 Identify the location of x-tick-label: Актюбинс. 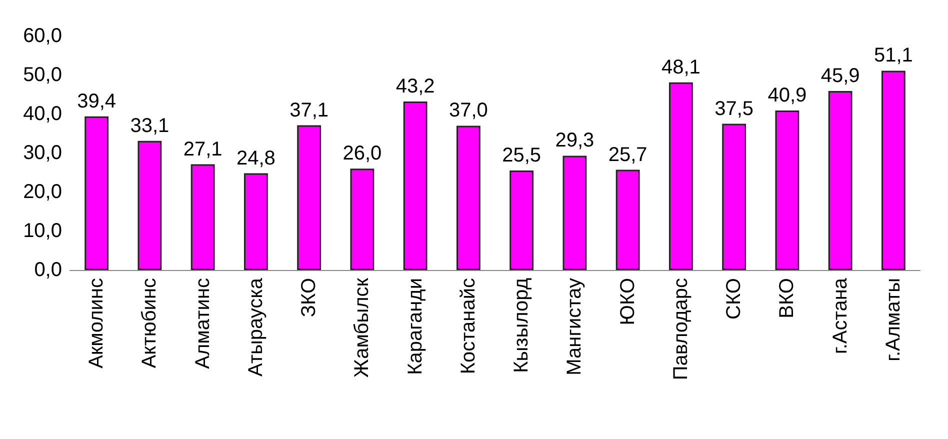
(149, 323).